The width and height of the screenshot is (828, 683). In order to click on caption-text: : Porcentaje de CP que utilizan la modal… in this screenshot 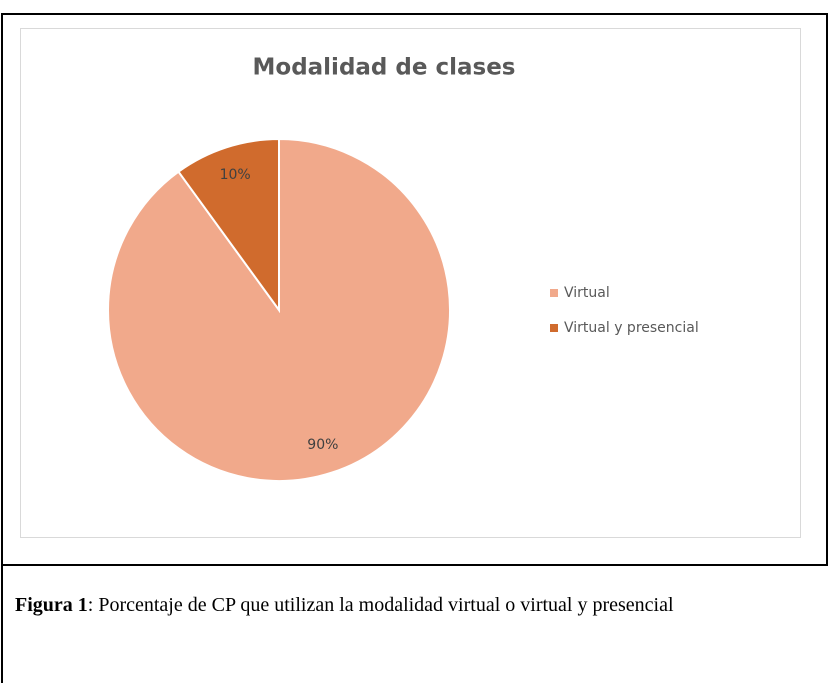, I will do `click(380, 605)`.